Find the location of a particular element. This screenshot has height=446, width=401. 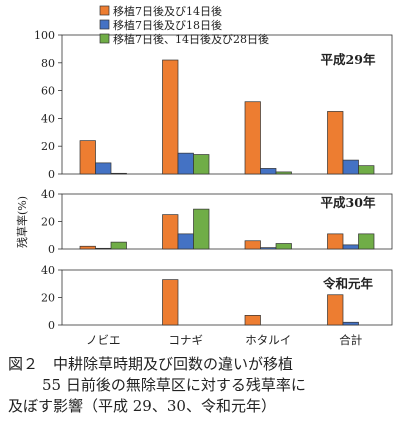

panel-title: 平成29年 is located at coordinates (348, 59).